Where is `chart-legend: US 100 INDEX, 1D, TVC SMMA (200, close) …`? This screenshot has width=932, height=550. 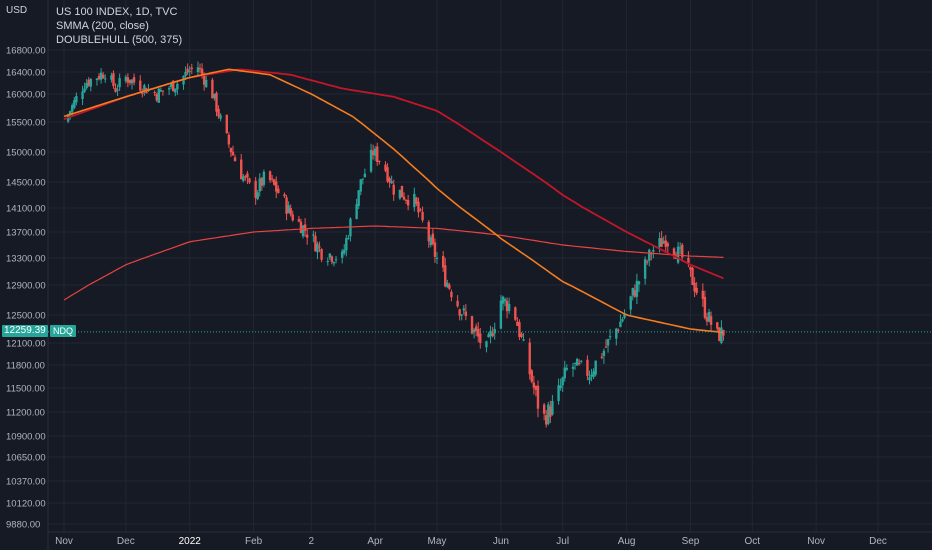
chart-legend: US 100 INDEX, 1D, TVC SMMA (200, close) … is located at coordinates (119, 26).